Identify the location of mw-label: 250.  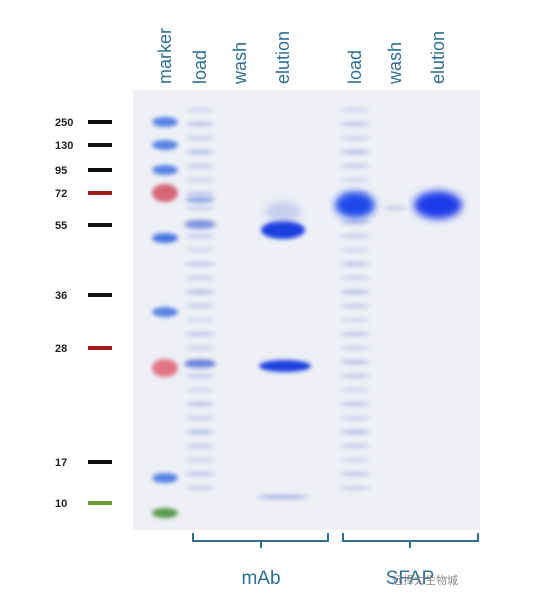
(64, 123).